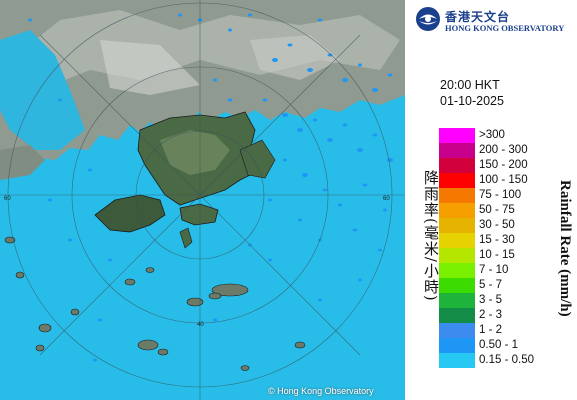 The width and height of the screenshot is (577, 400). What do you see at coordinates (503, 180) in the screenshot?
I see `legend-range-label: 100 - 150` at bounding box center [503, 180].